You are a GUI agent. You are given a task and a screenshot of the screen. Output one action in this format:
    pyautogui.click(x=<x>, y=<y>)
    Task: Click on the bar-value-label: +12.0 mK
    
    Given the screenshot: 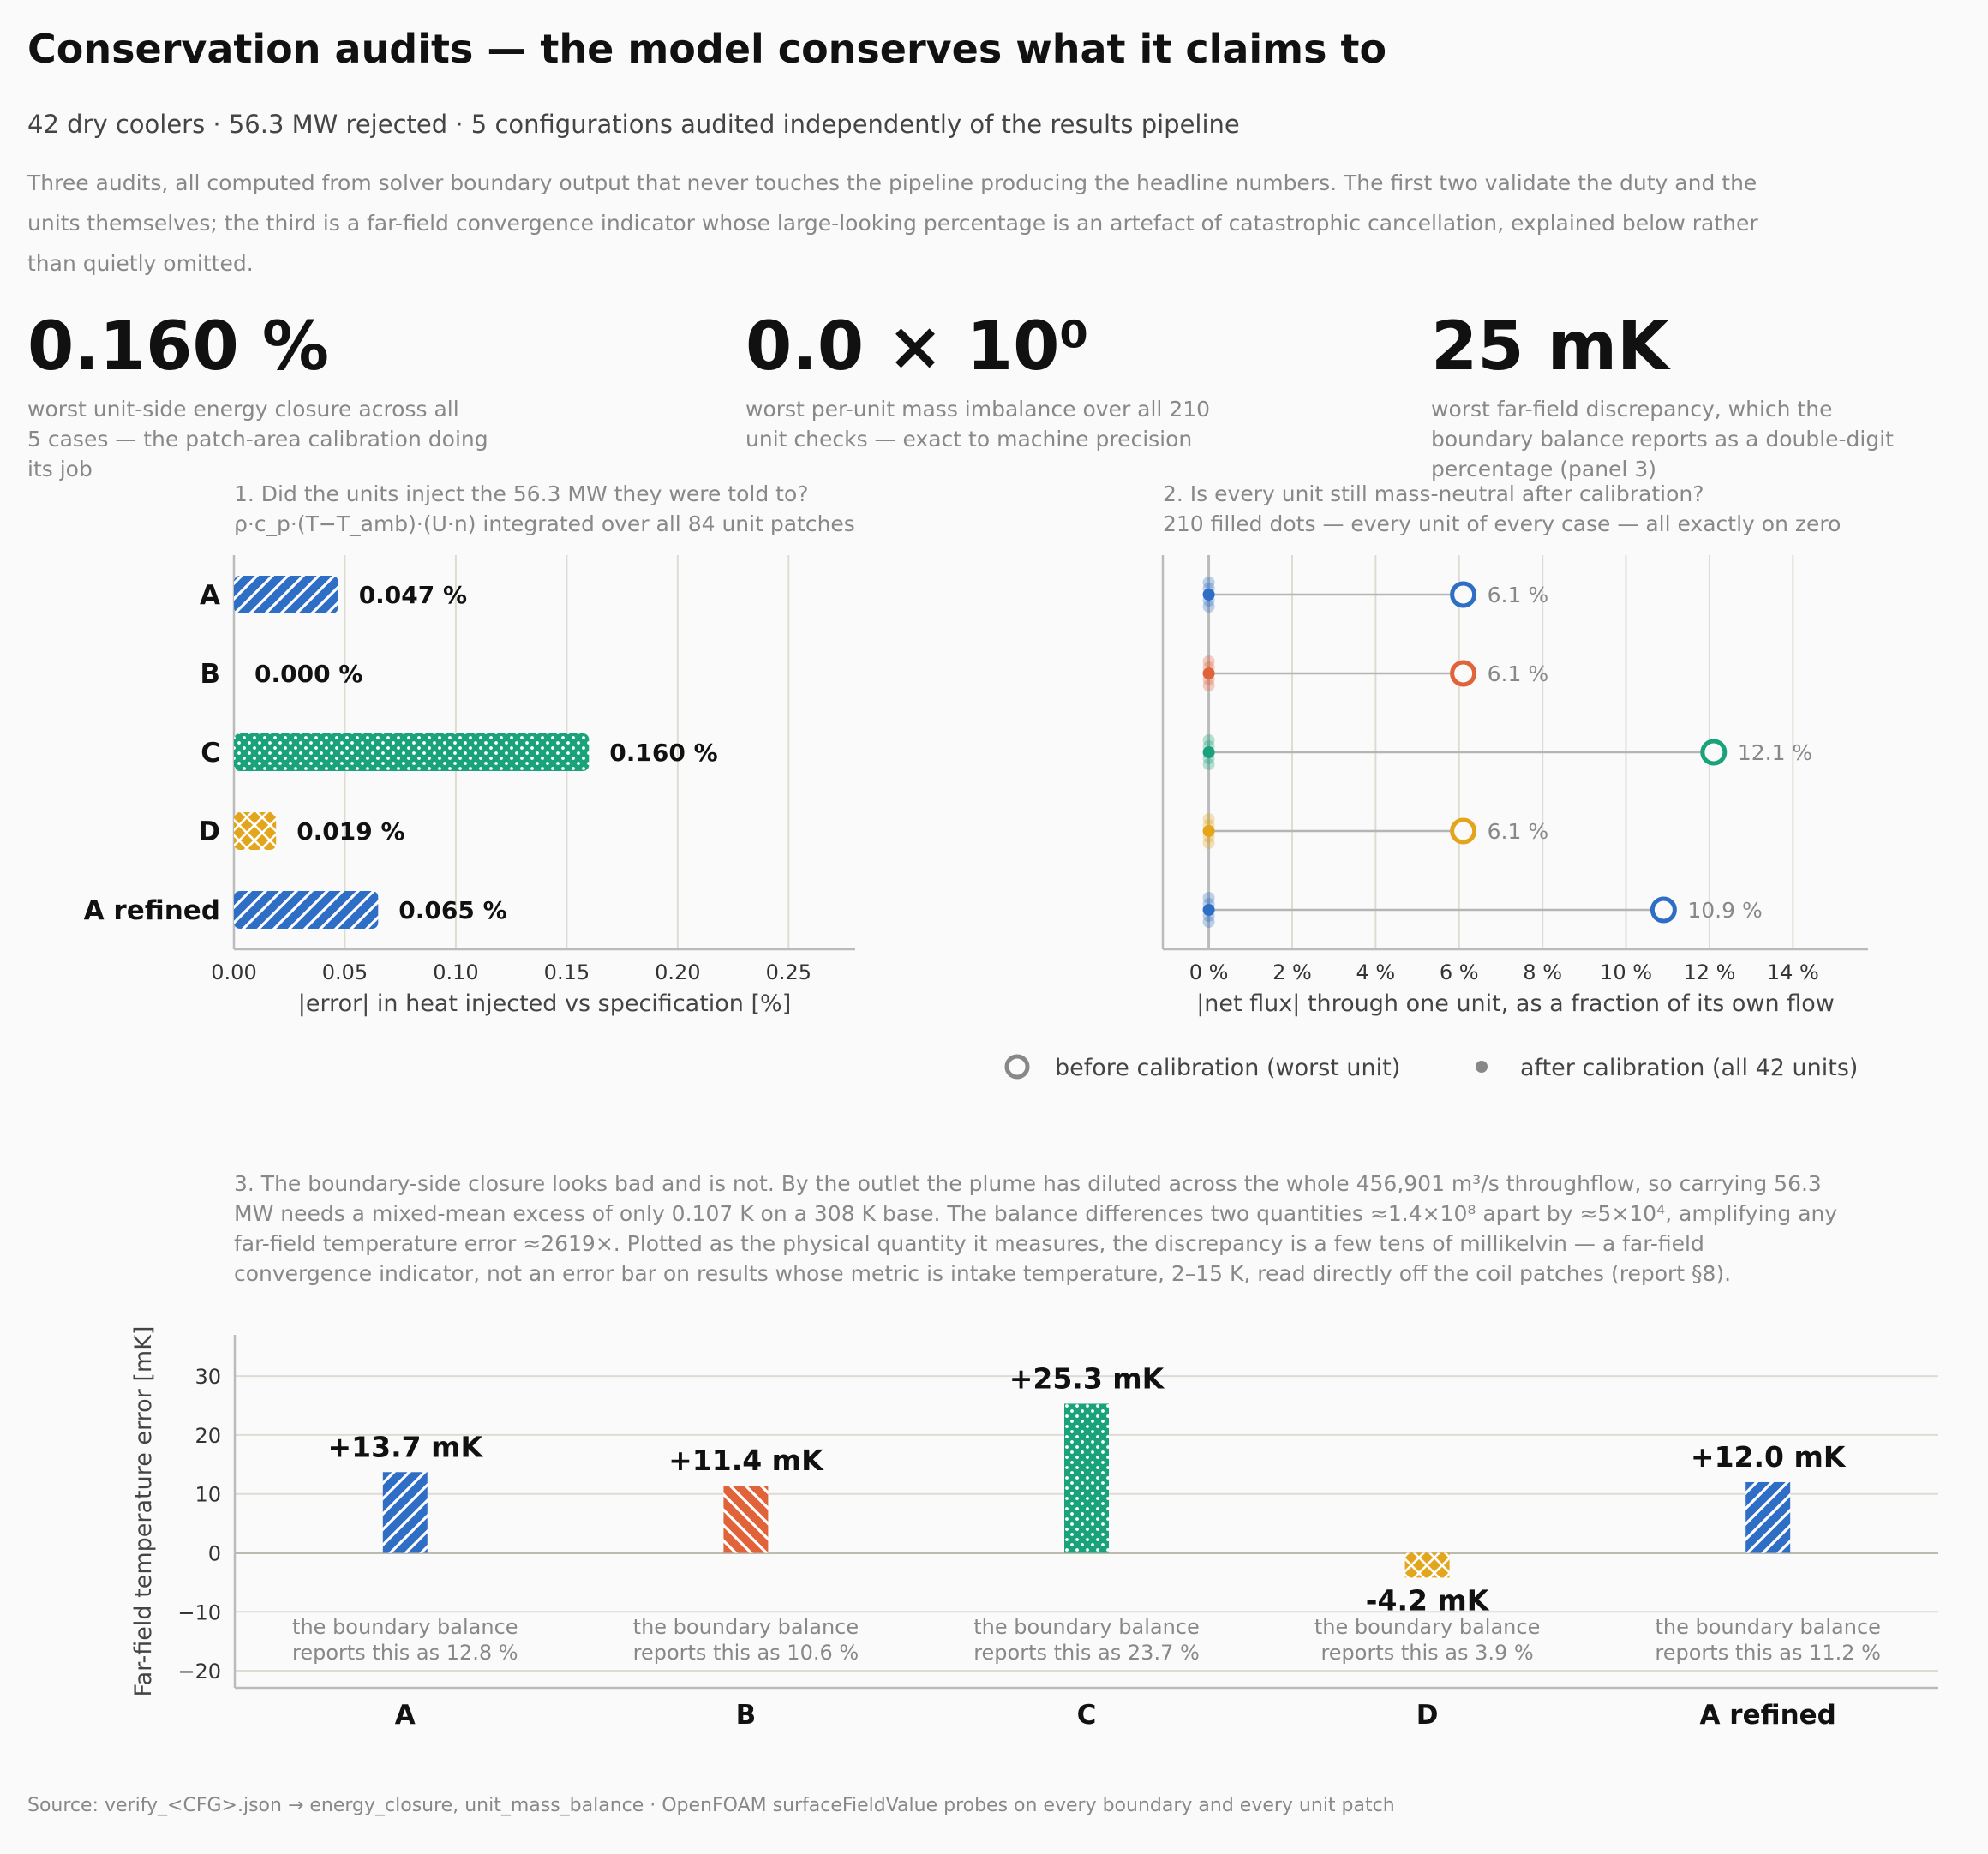 What is the action you would take?
    pyautogui.click(x=1769, y=1457)
    